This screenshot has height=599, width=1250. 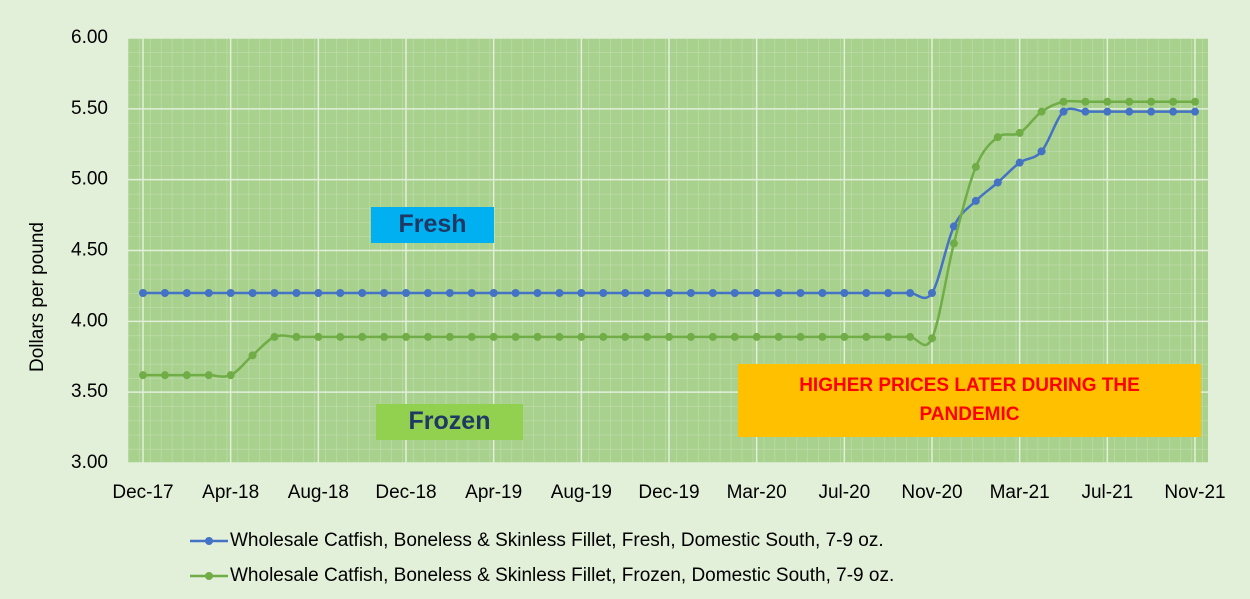 I want to click on x-tick-label: Nov-20, so click(x=931, y=492).